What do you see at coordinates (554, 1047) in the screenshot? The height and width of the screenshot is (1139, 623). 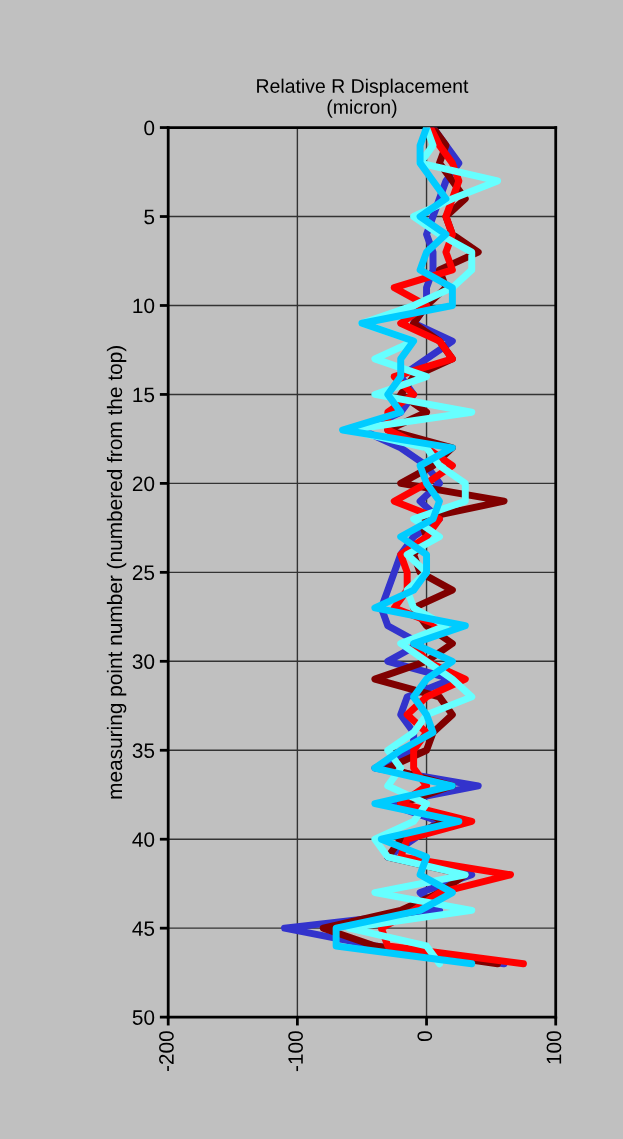 I see `x-tick-label: 100` at bounding box center [554, 1047].